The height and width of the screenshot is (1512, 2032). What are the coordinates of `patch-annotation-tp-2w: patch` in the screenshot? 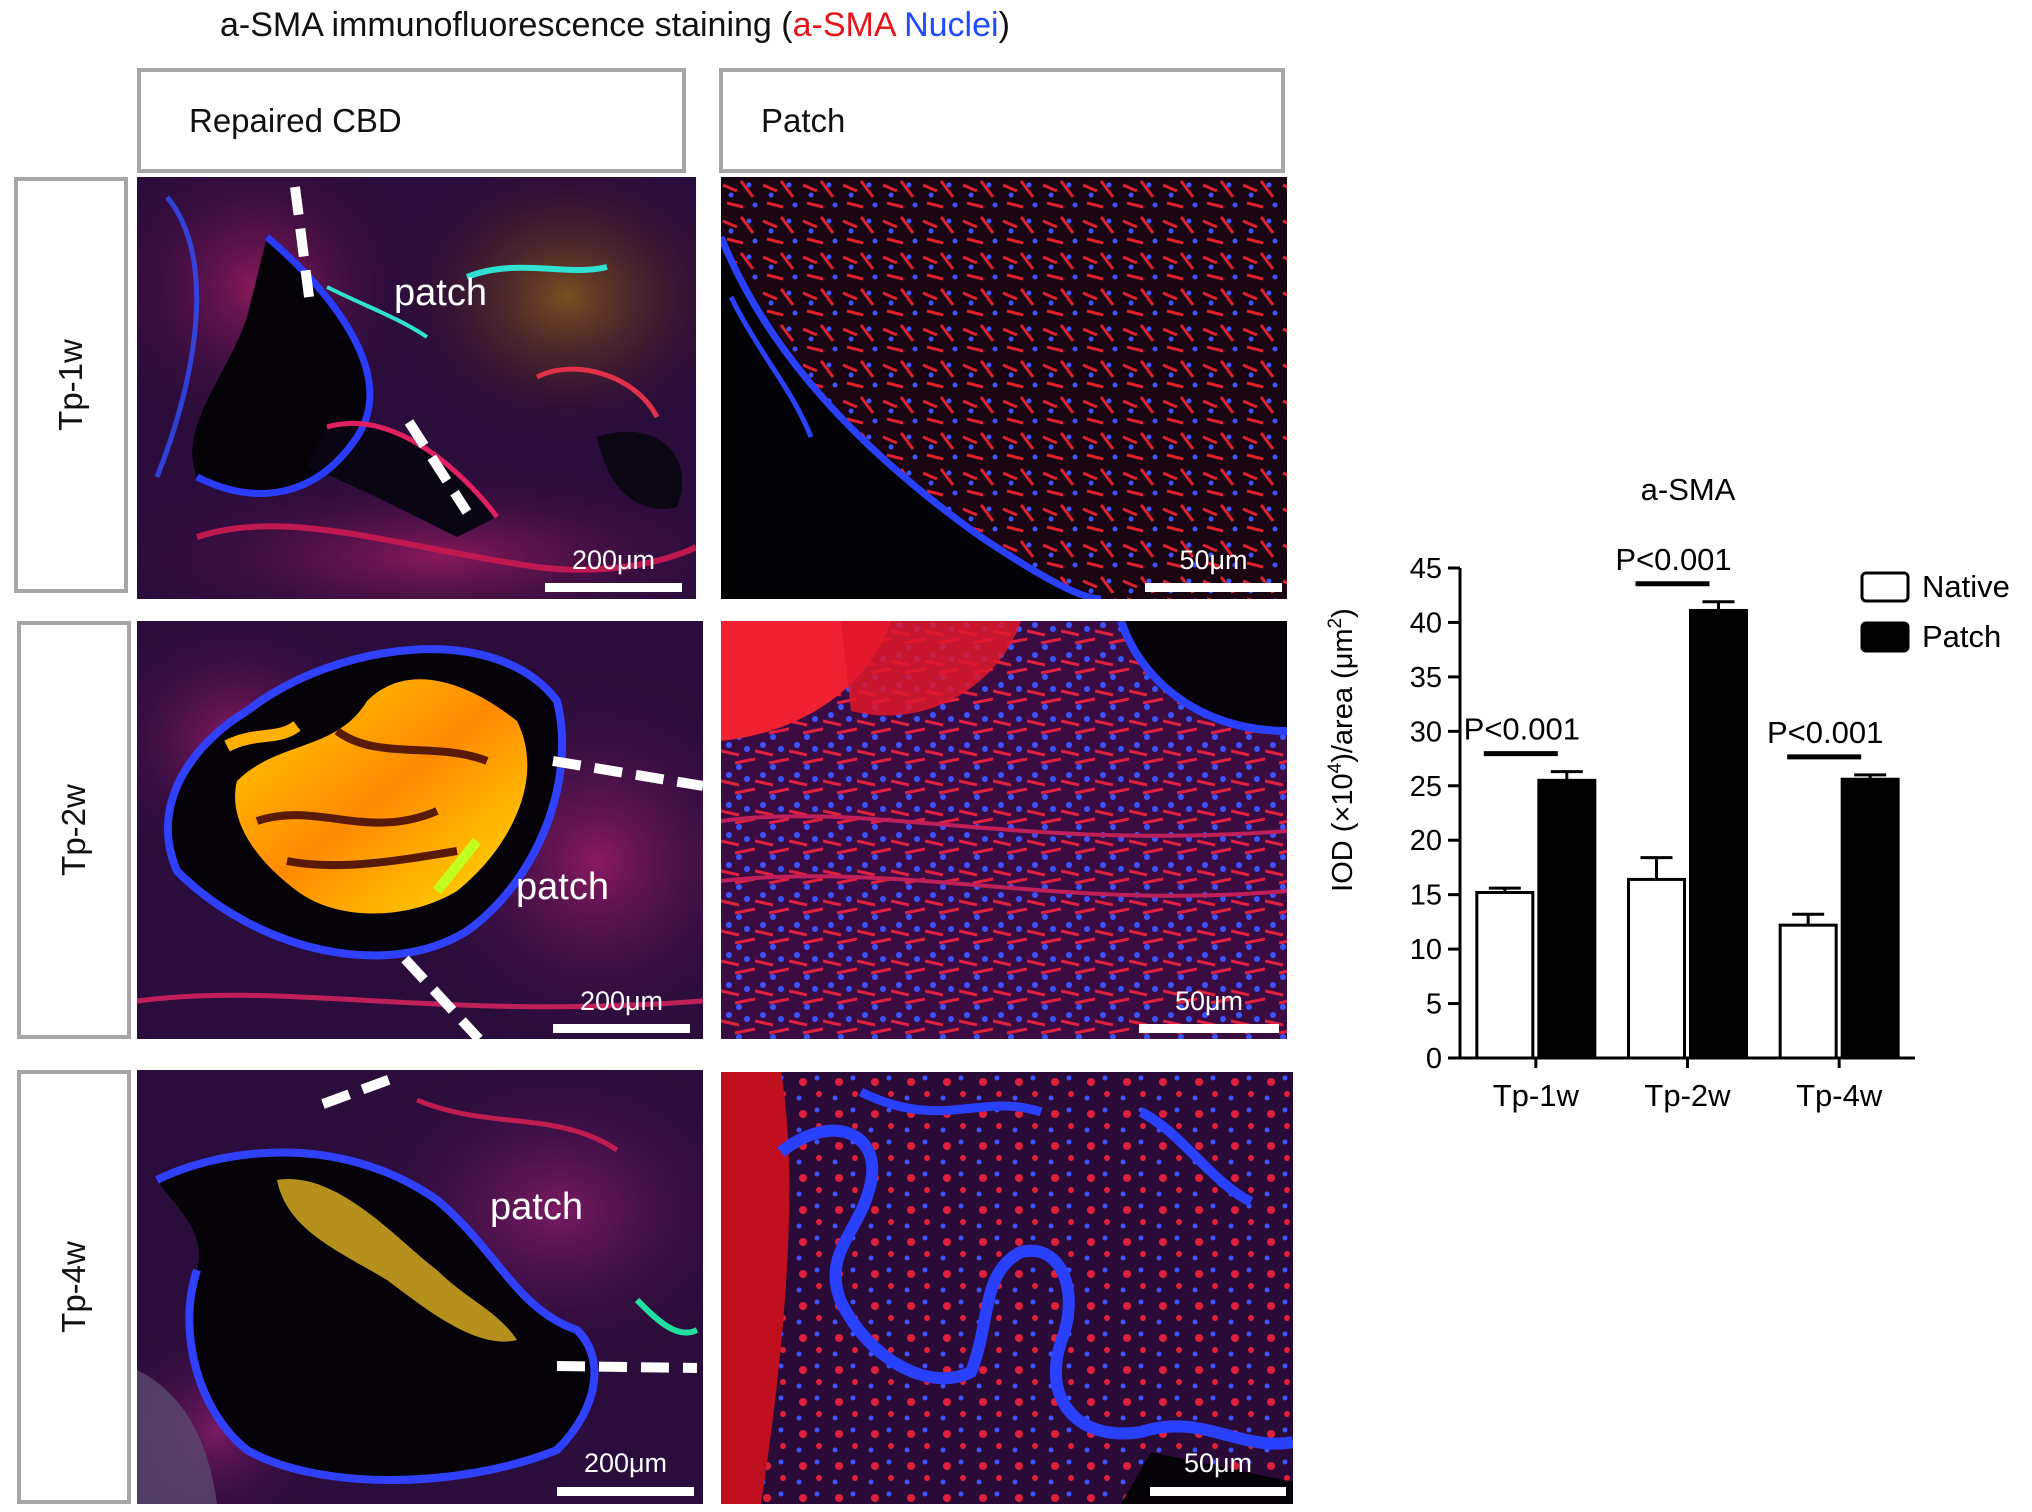 It's located at (562, 887).